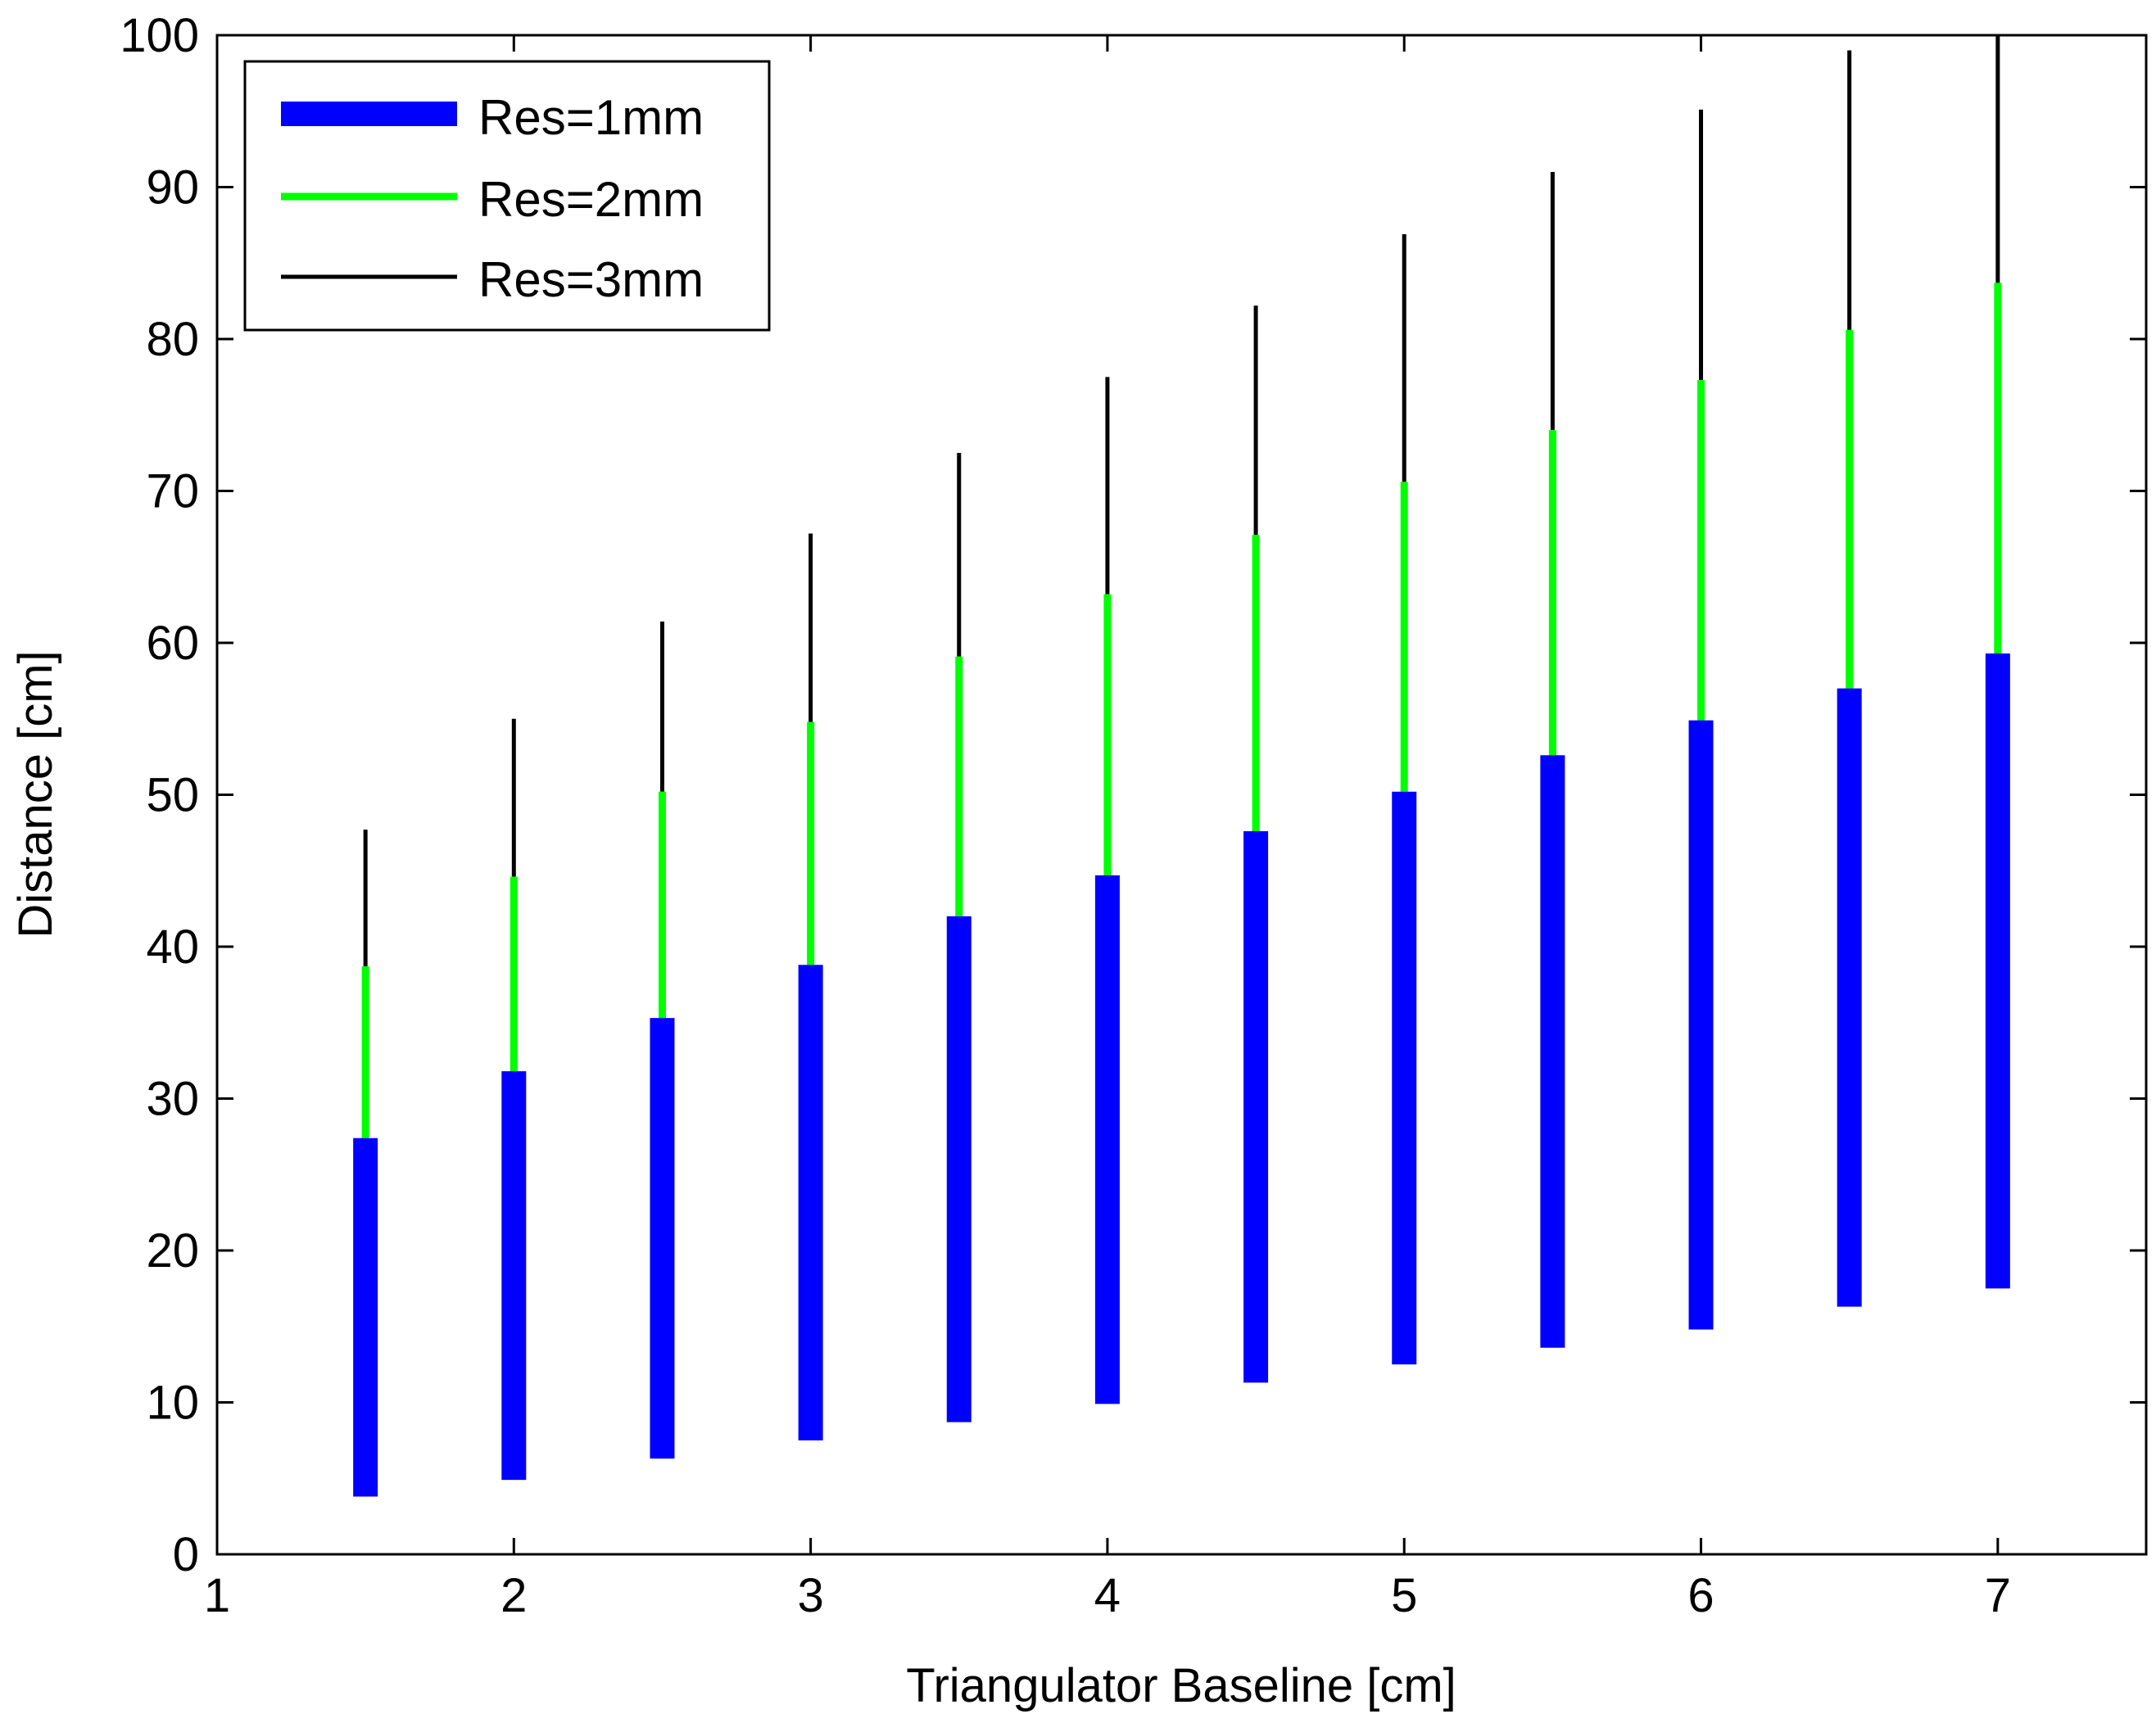  Describe the element at coordinates (172, 643) in the screenshot. I see `y-tick-label-60: 60` at that location.